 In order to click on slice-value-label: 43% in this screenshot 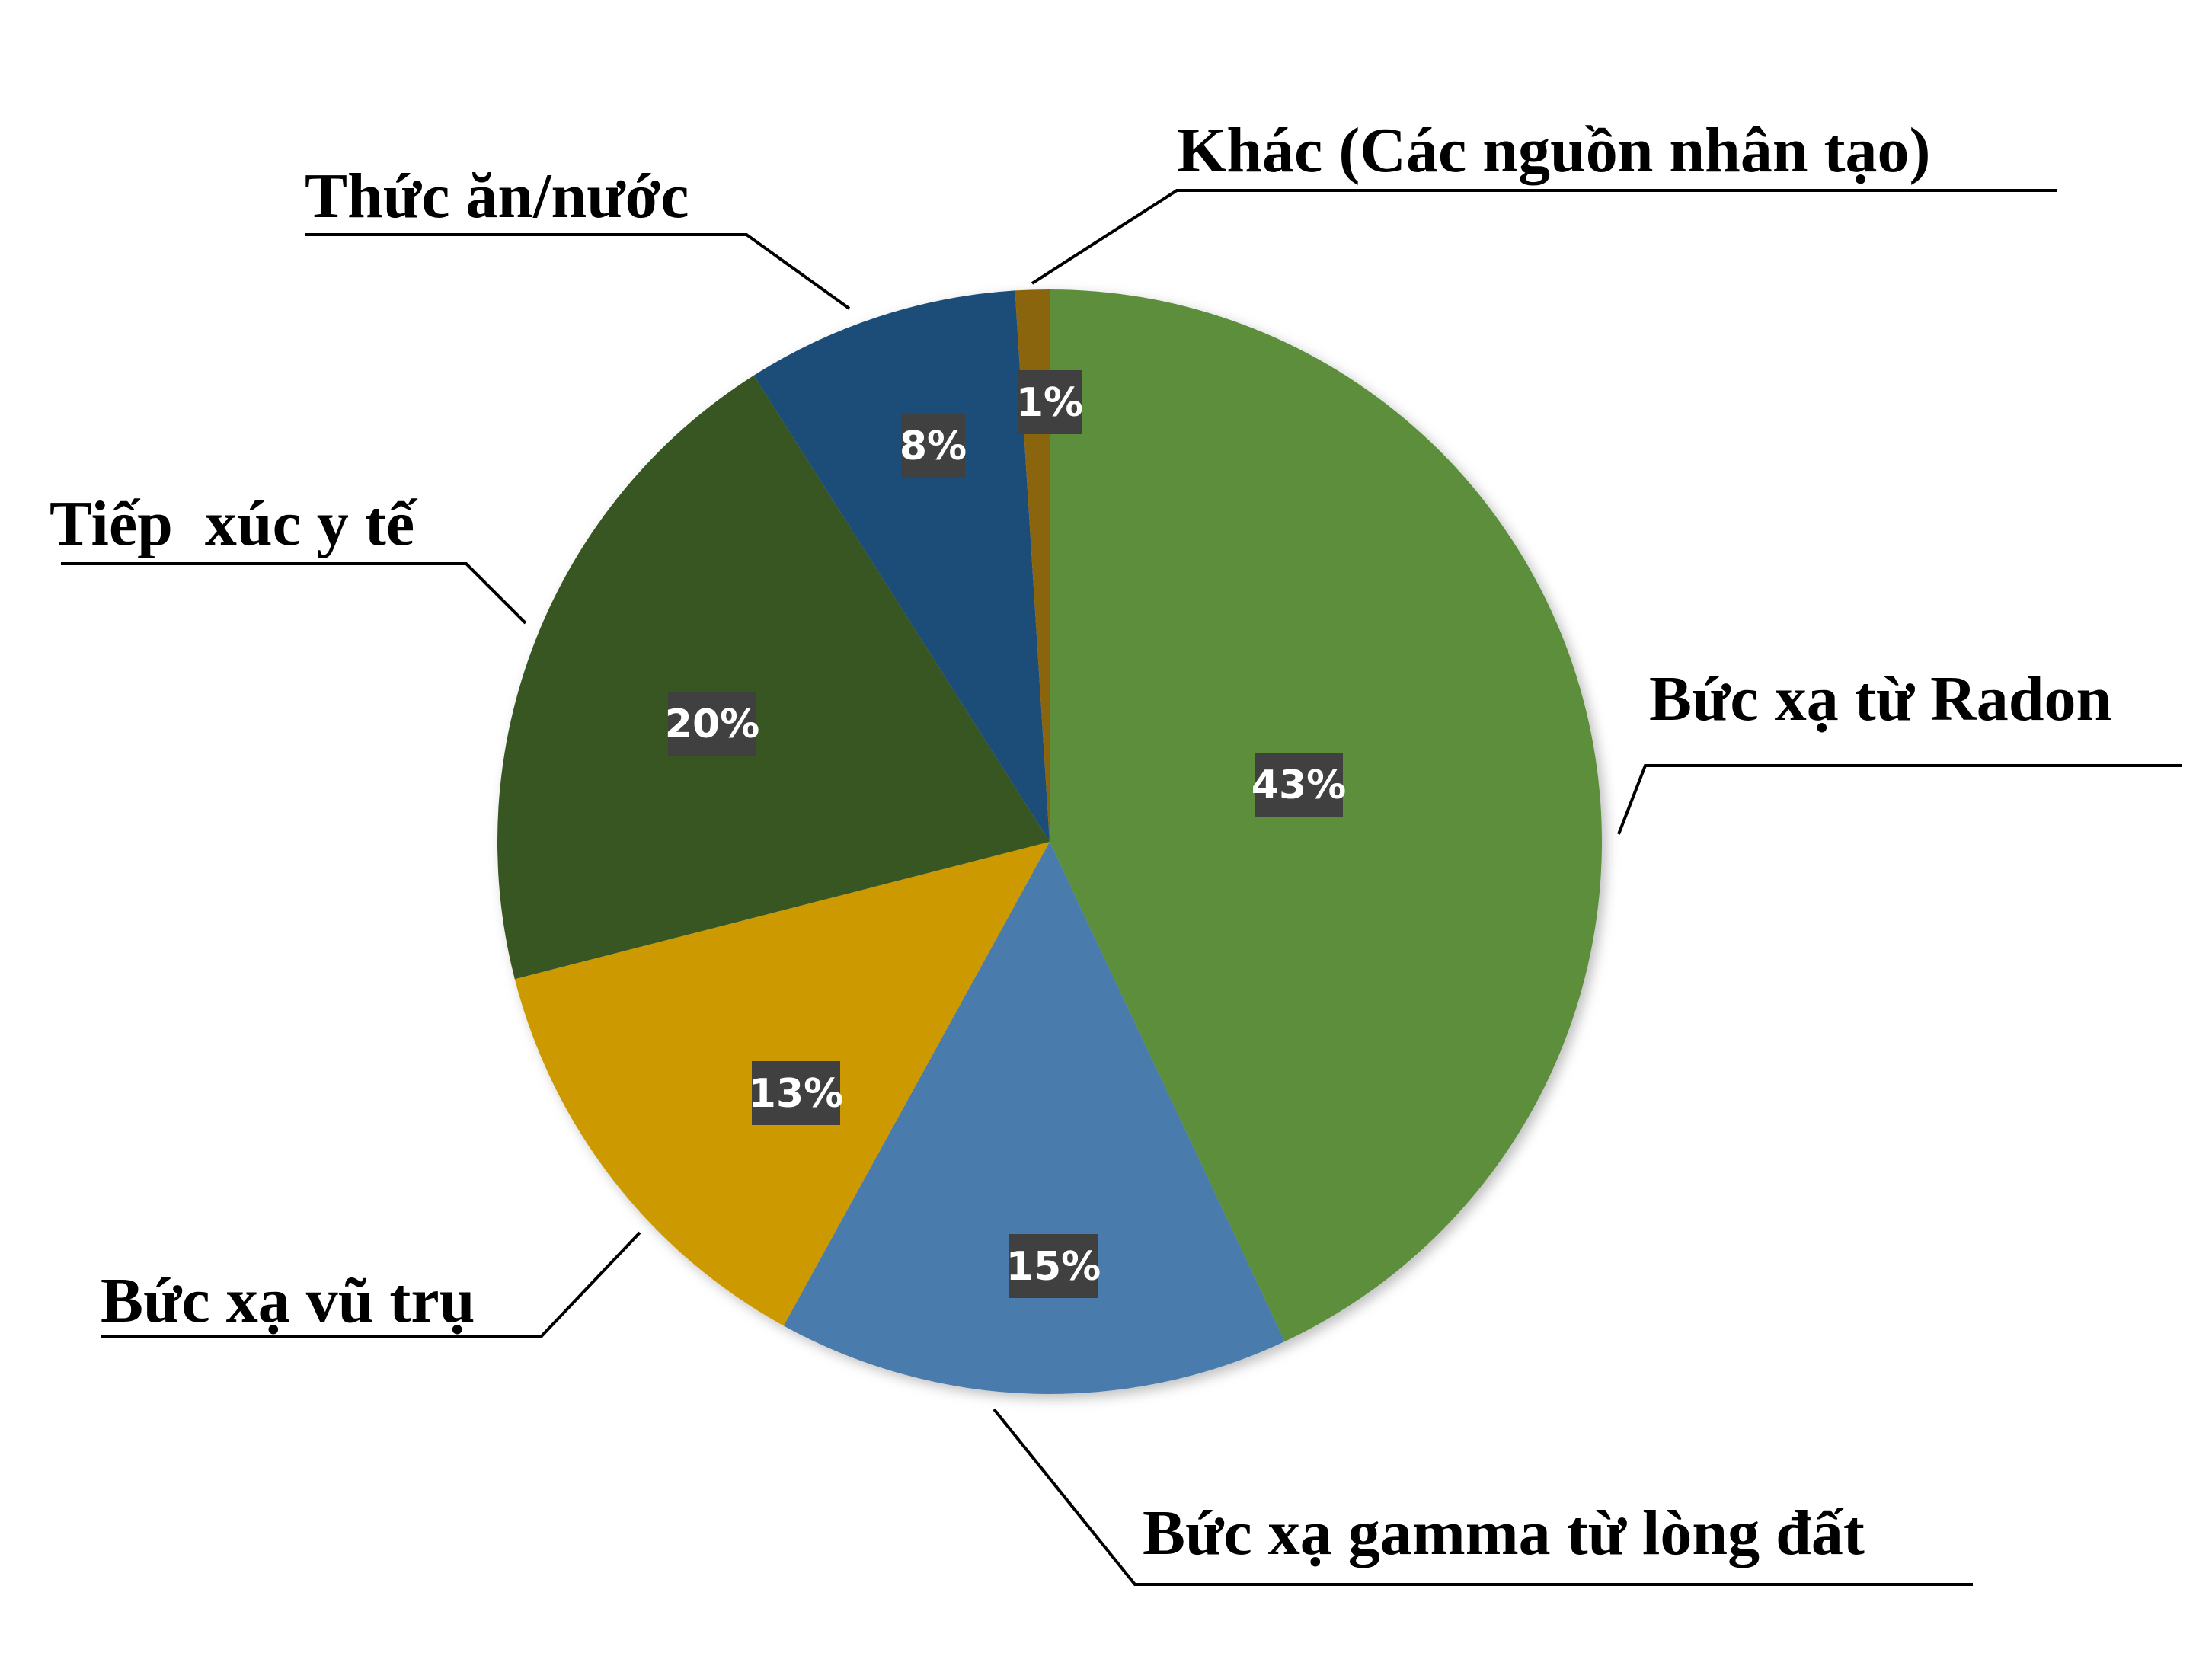, I will do `click(1298, 785)`.